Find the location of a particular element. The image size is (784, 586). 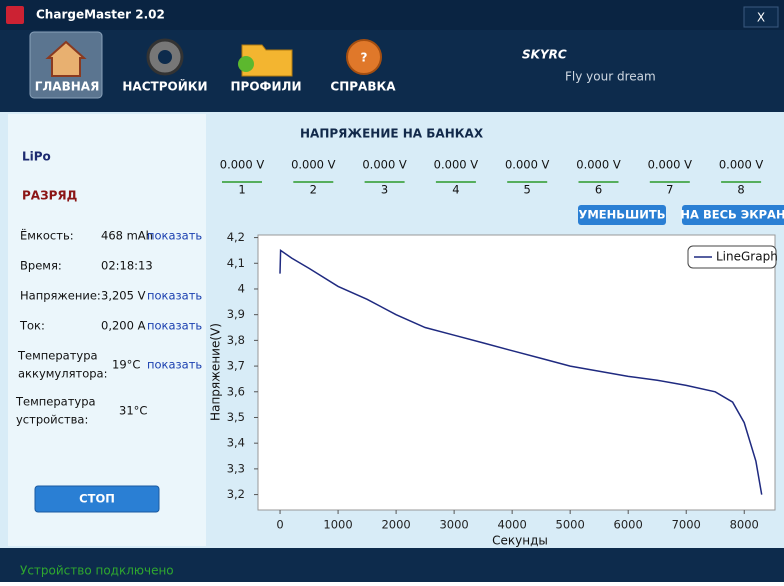

stop-button is located at coordinates (97, 499).